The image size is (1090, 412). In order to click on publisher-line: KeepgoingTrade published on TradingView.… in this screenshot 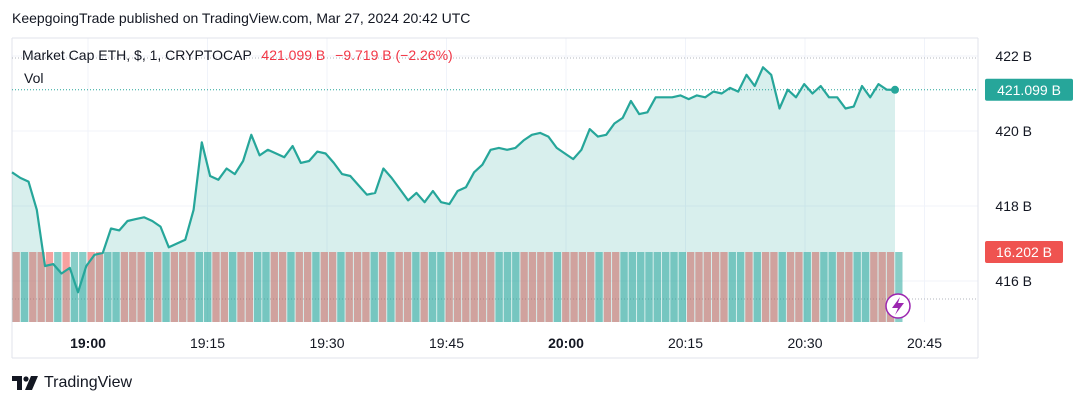, I will do `click(241, 18)`.